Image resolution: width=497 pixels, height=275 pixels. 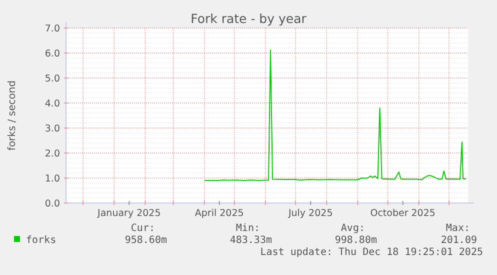 What do you see at coordinates (142, 228) in the screenshot?
I see `text: Cur:` at bounding box center [142, 228].